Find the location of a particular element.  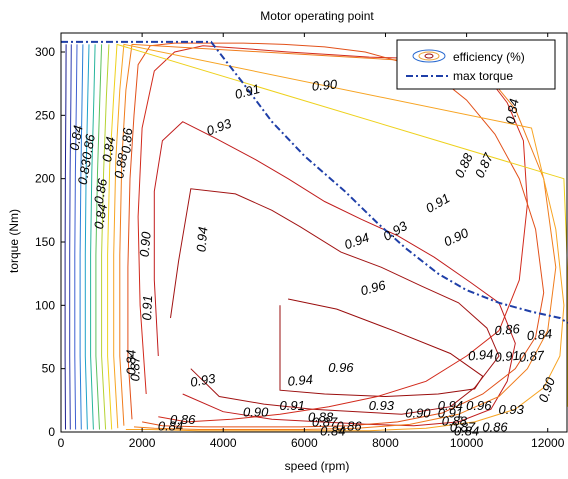

x-tick-label: 12000 is located at coordinates (548, 443).